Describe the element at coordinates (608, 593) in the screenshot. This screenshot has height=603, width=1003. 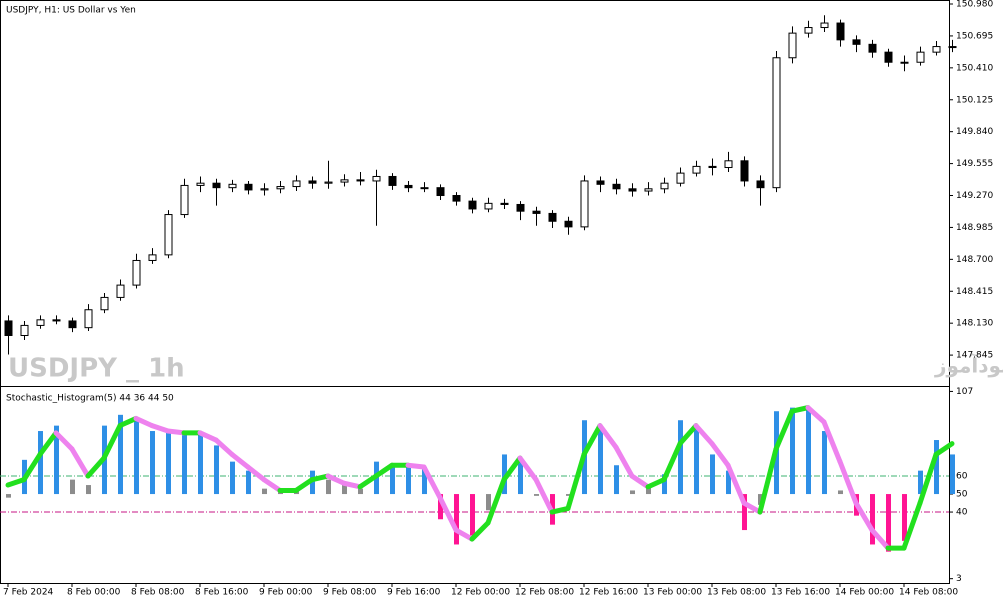
I see `x-tick-label: 12 Feb 16:00` at that location.